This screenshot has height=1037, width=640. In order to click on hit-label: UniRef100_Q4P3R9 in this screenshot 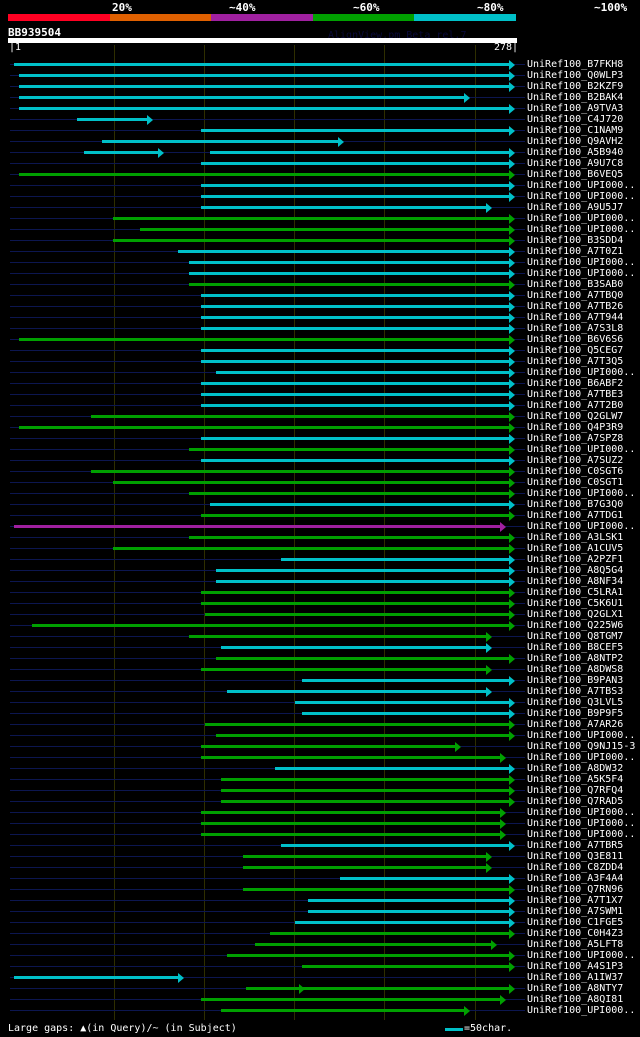, I will do `click(575, 427)`.